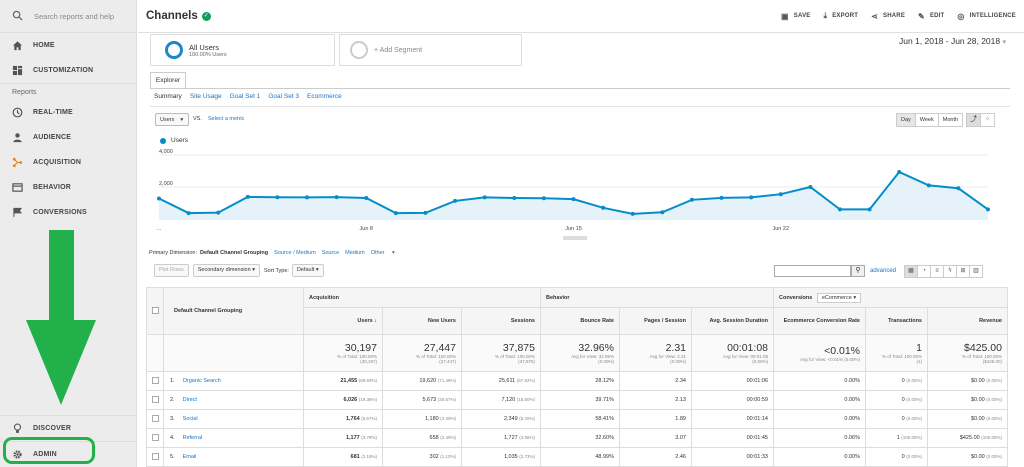  Describe the element at coordinates (242, 50) in the screenshot. I see `segment-all-users: All Users 100.00% Users` at that location.